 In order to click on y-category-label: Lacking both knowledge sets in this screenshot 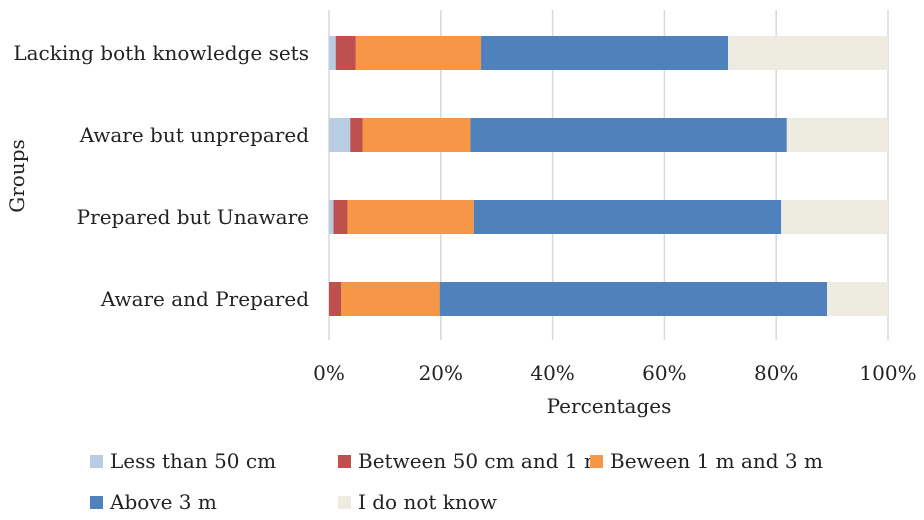, I will do `click(161, 53)`.